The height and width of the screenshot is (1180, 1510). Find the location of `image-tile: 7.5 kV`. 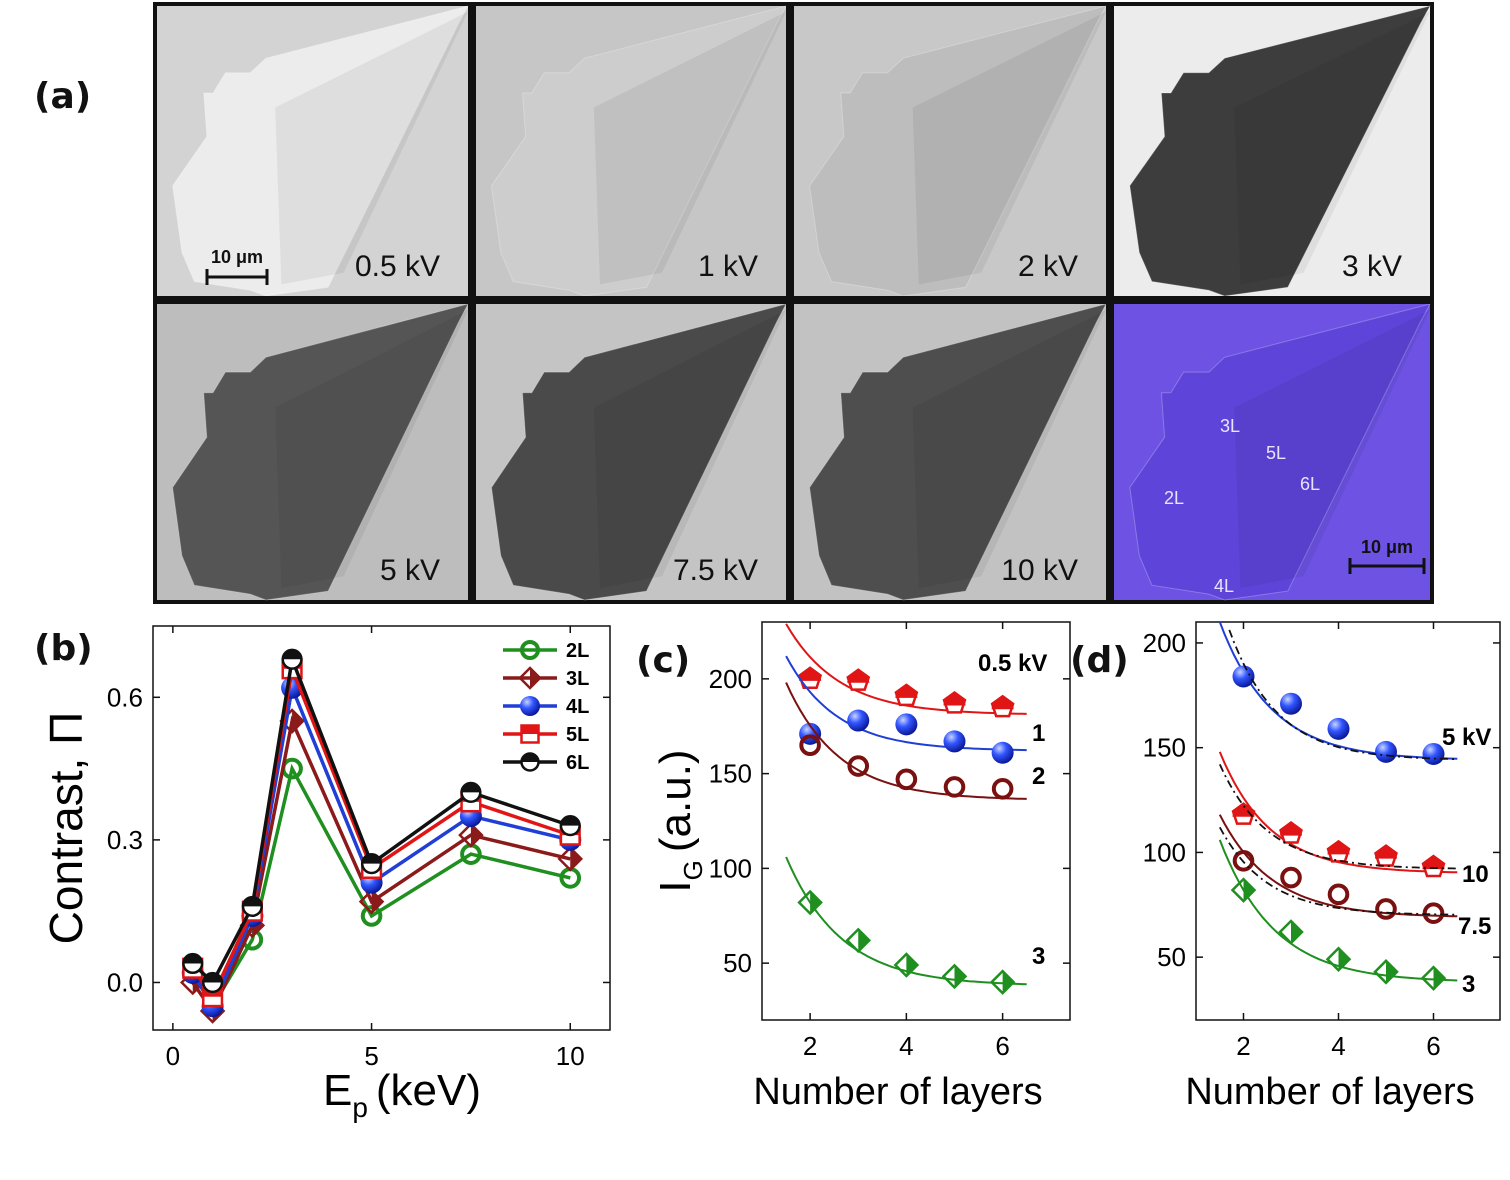

image-tile: 7.5 kV is located at coordinates (631, 452).